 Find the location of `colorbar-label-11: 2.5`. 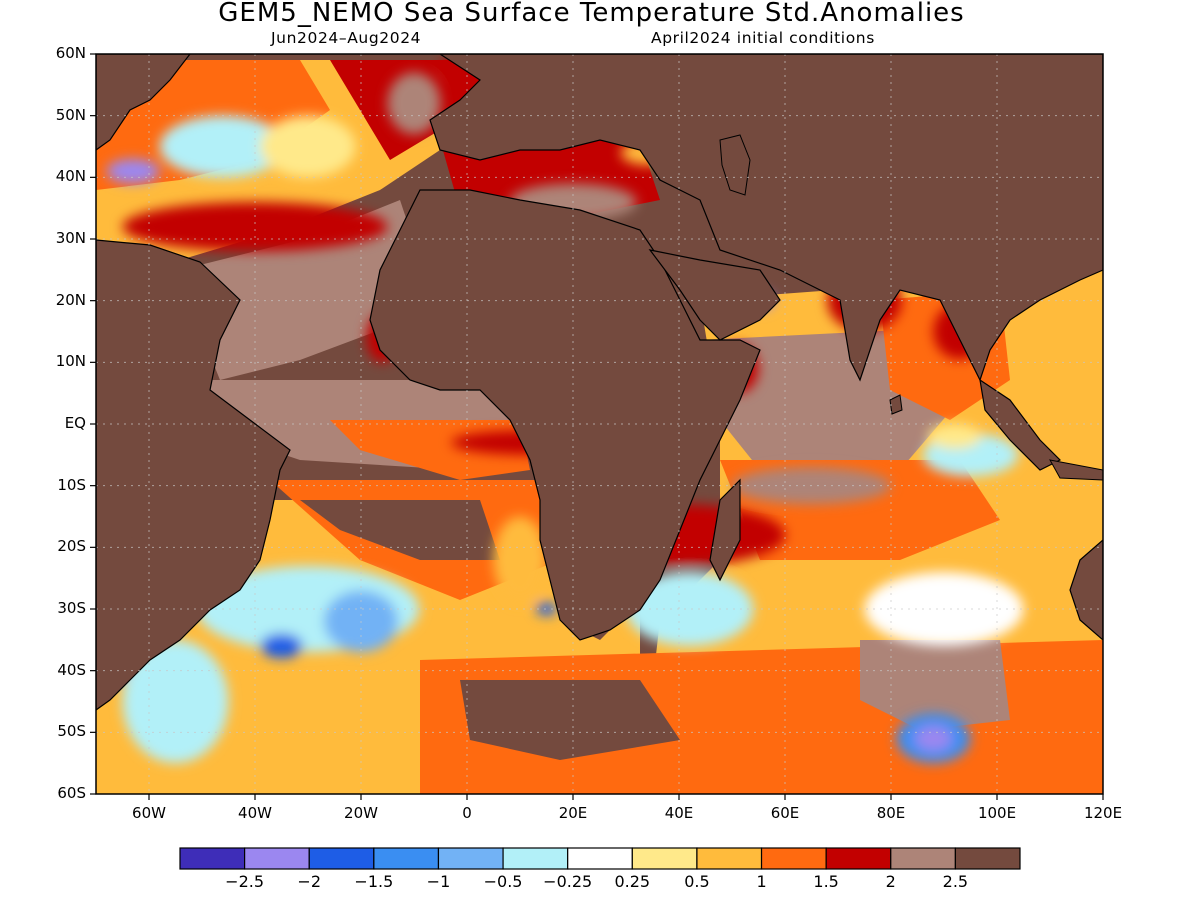

colorbar-label-11: 2.5 is located at coordinates (955, 881).